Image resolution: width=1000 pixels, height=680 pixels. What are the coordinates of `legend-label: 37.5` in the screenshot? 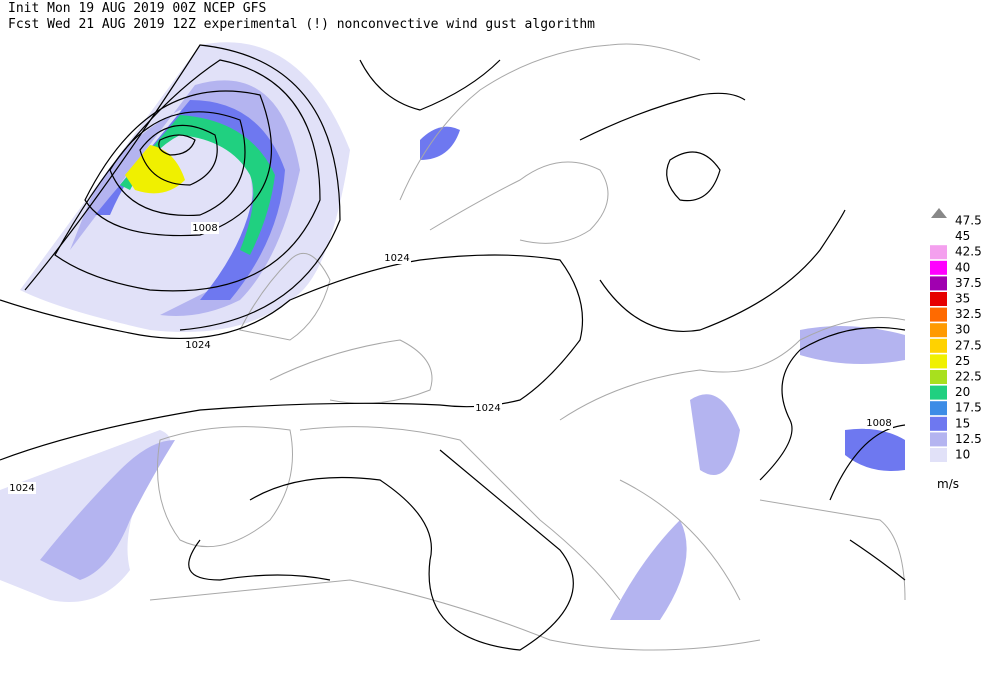 It's located at (968, 283).